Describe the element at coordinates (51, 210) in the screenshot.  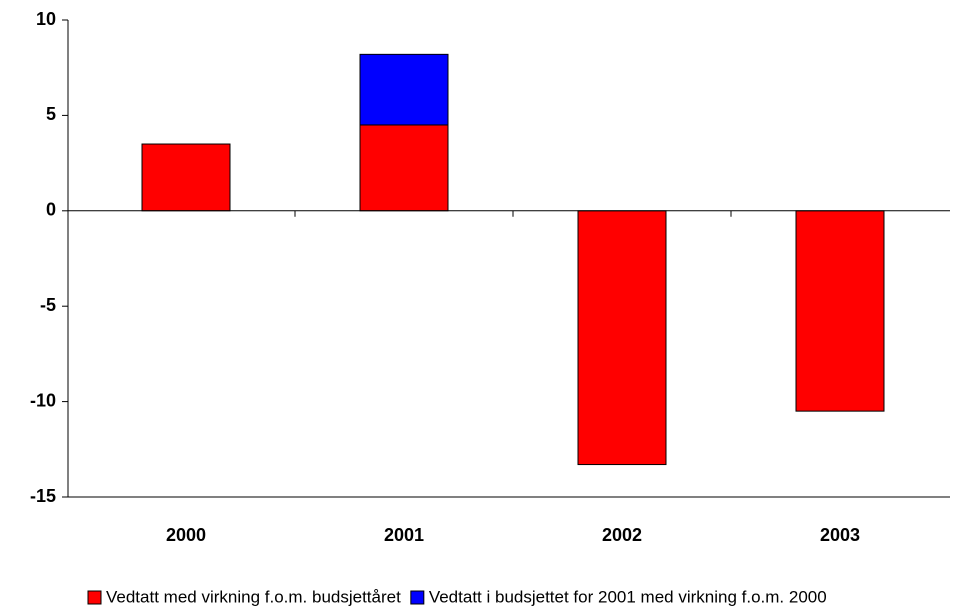
I see `y-tick-label: 0` at that location.